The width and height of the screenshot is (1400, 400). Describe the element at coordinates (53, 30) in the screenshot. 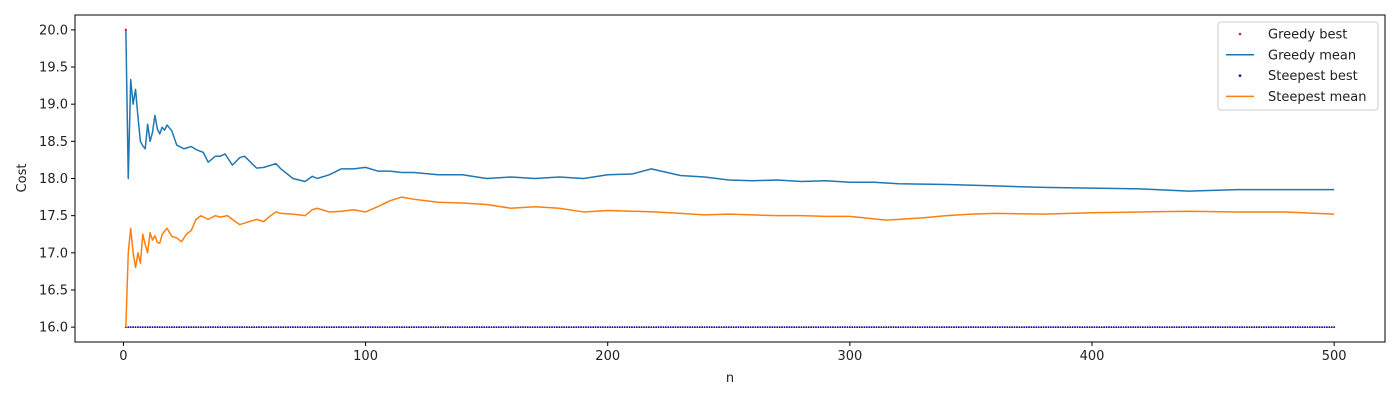

I see `y-tick-label: 20.0` at that location.